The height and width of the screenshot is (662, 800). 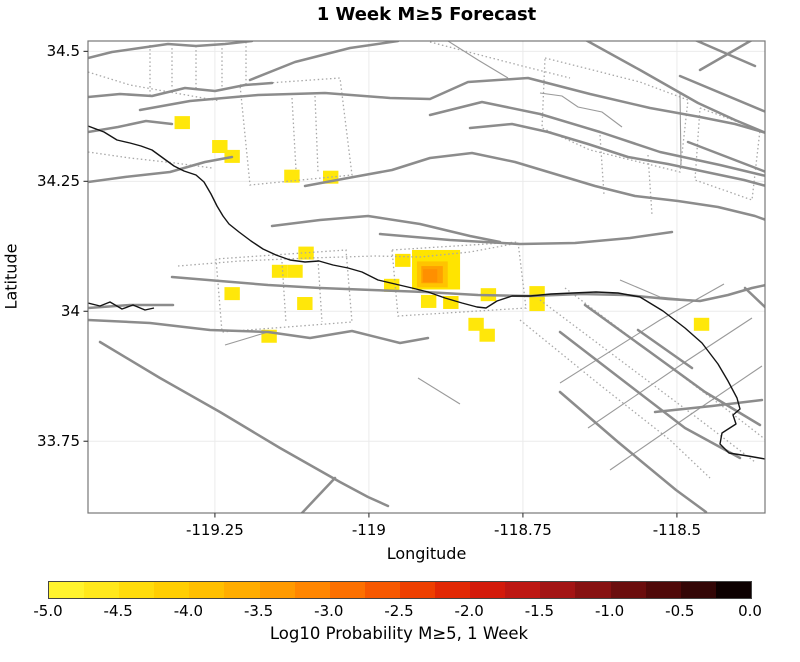 I want to click on colorbar-tick-label: -5.0, so click(x=48, y=611).